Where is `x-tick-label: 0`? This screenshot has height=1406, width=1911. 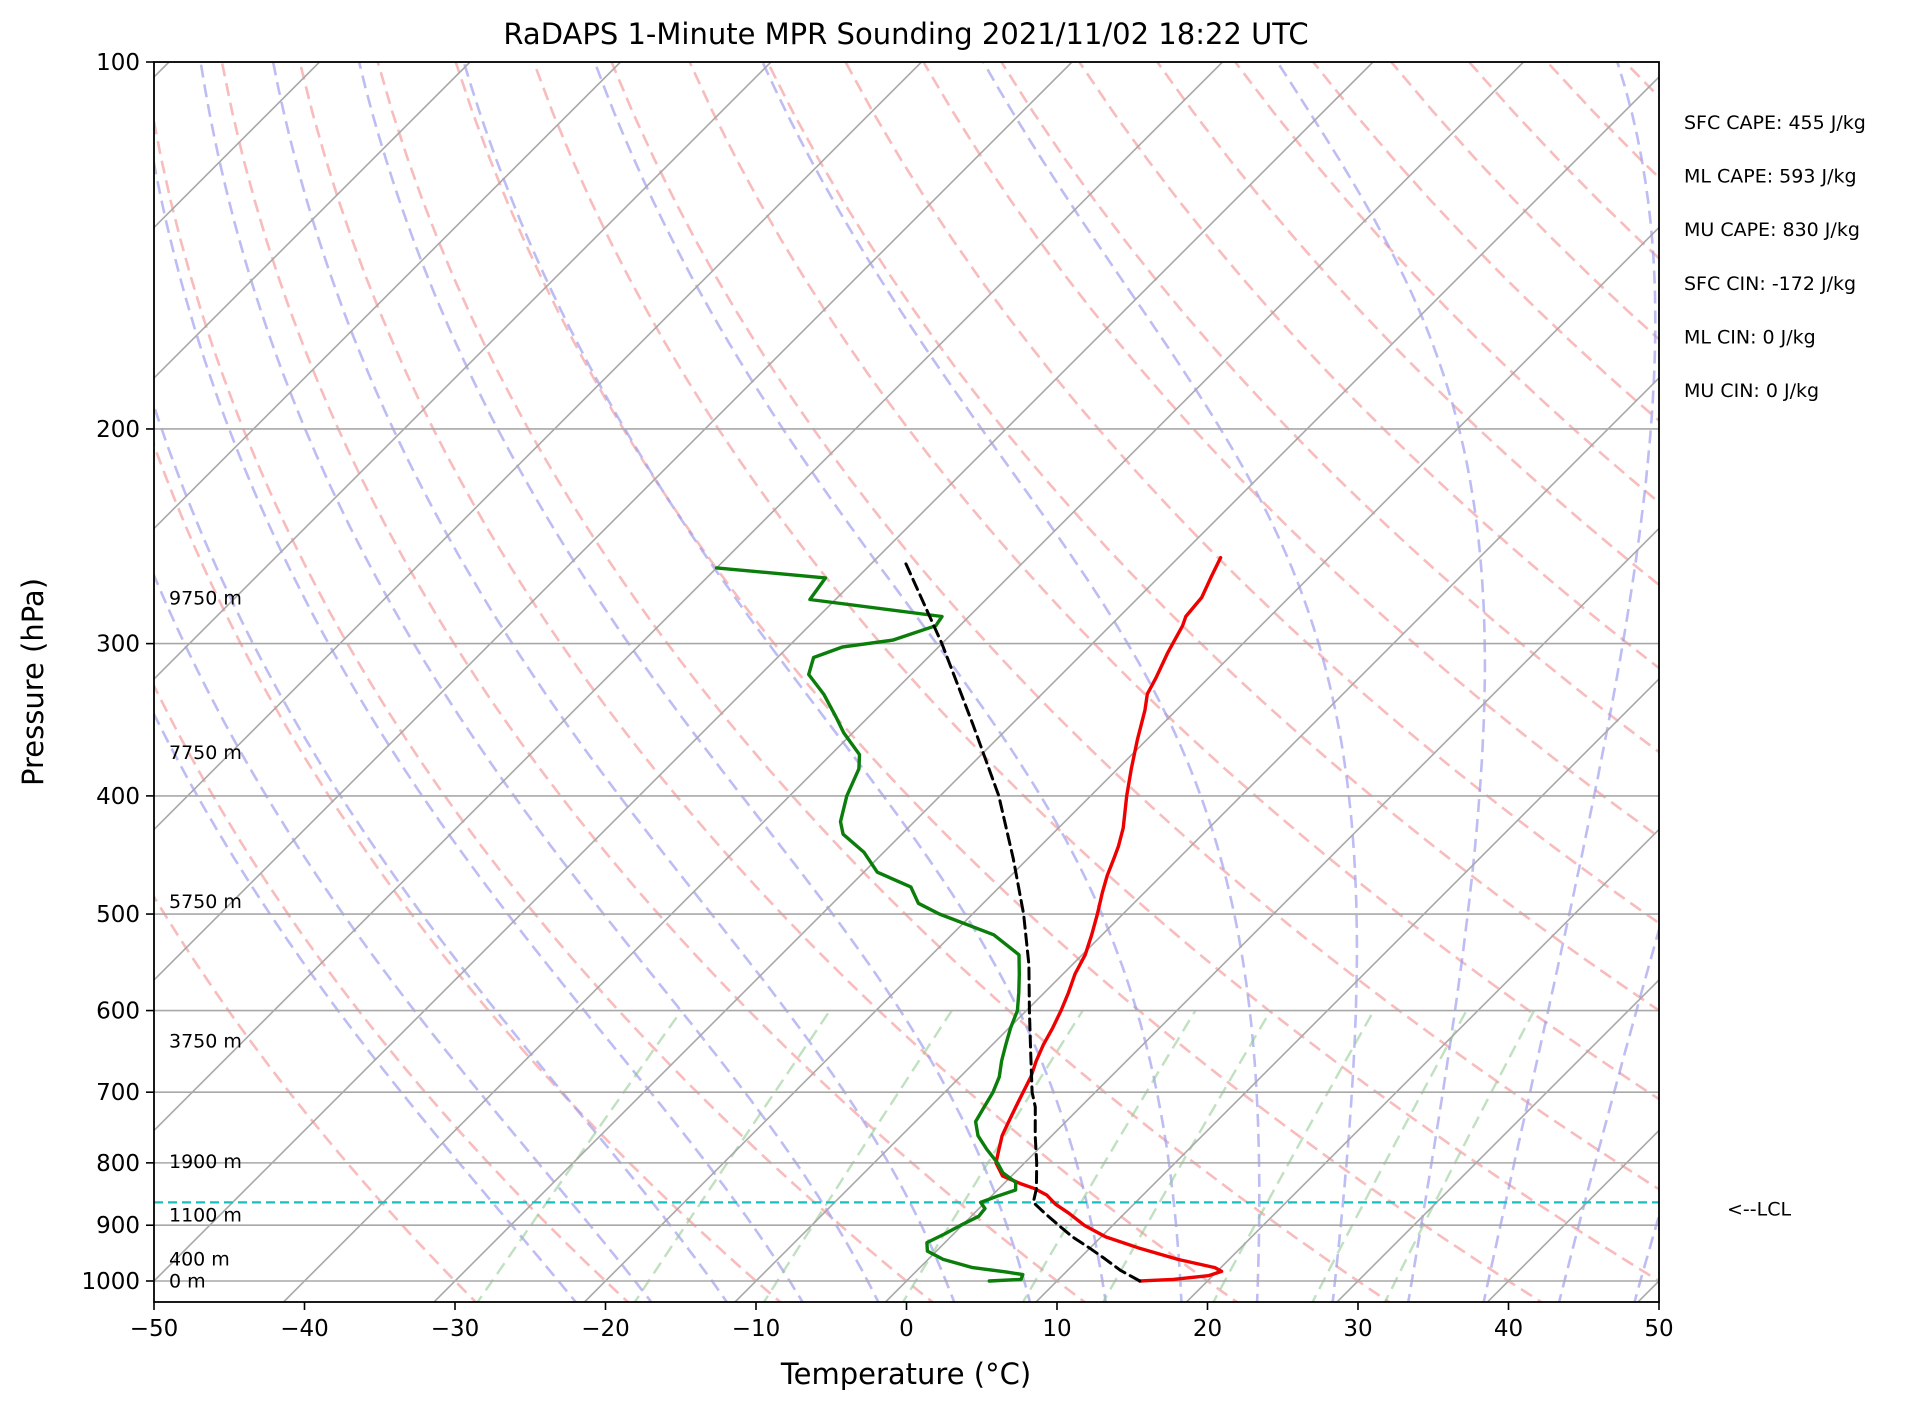
x-tick-label: 0 is located at coordinates (906, 1329).